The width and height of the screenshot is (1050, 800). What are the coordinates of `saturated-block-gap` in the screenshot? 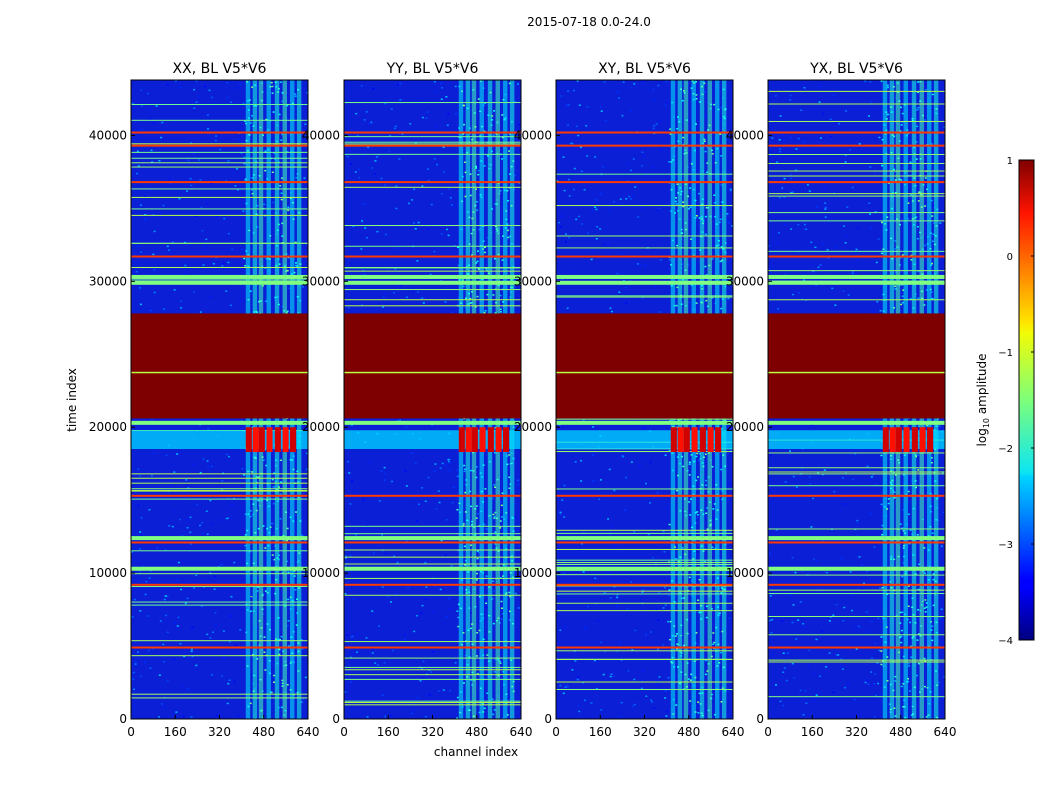 It's located at (644, 372).